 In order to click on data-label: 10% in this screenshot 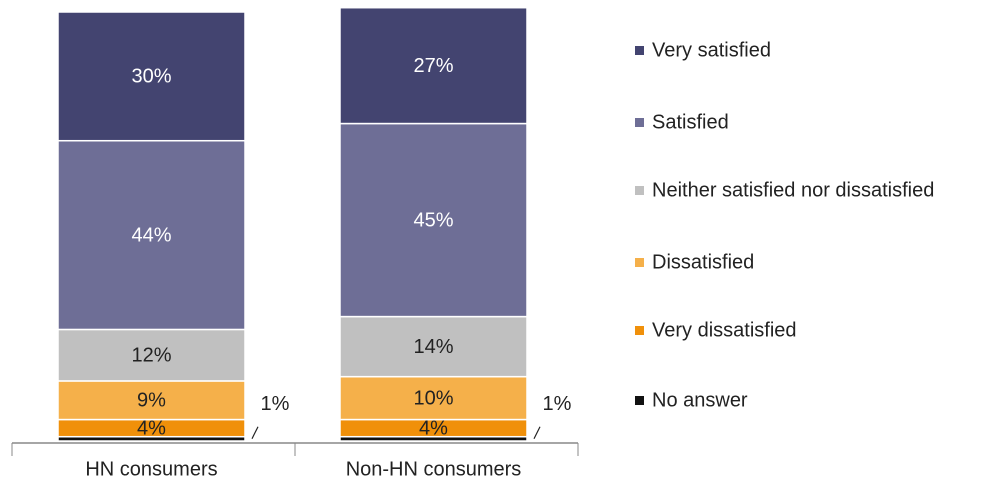, I will do `click(433, 398)`.